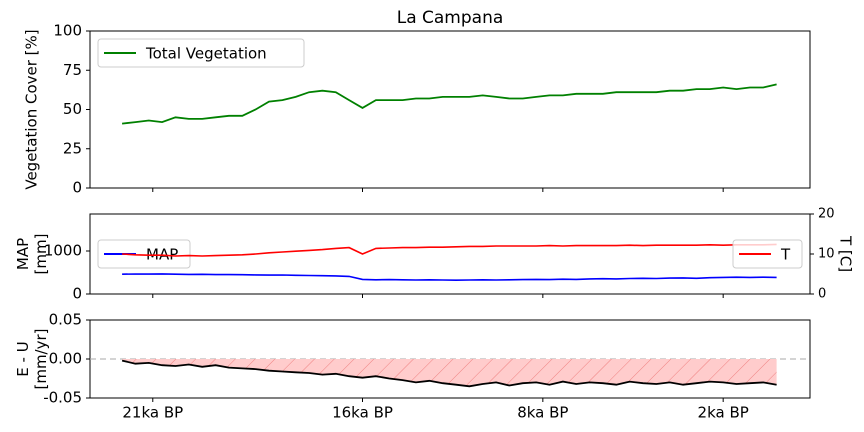  What do you see at coordinates (72, 109) in the screenshot?
I see `y-tick-label: 50` at bounding box center [72, 109].